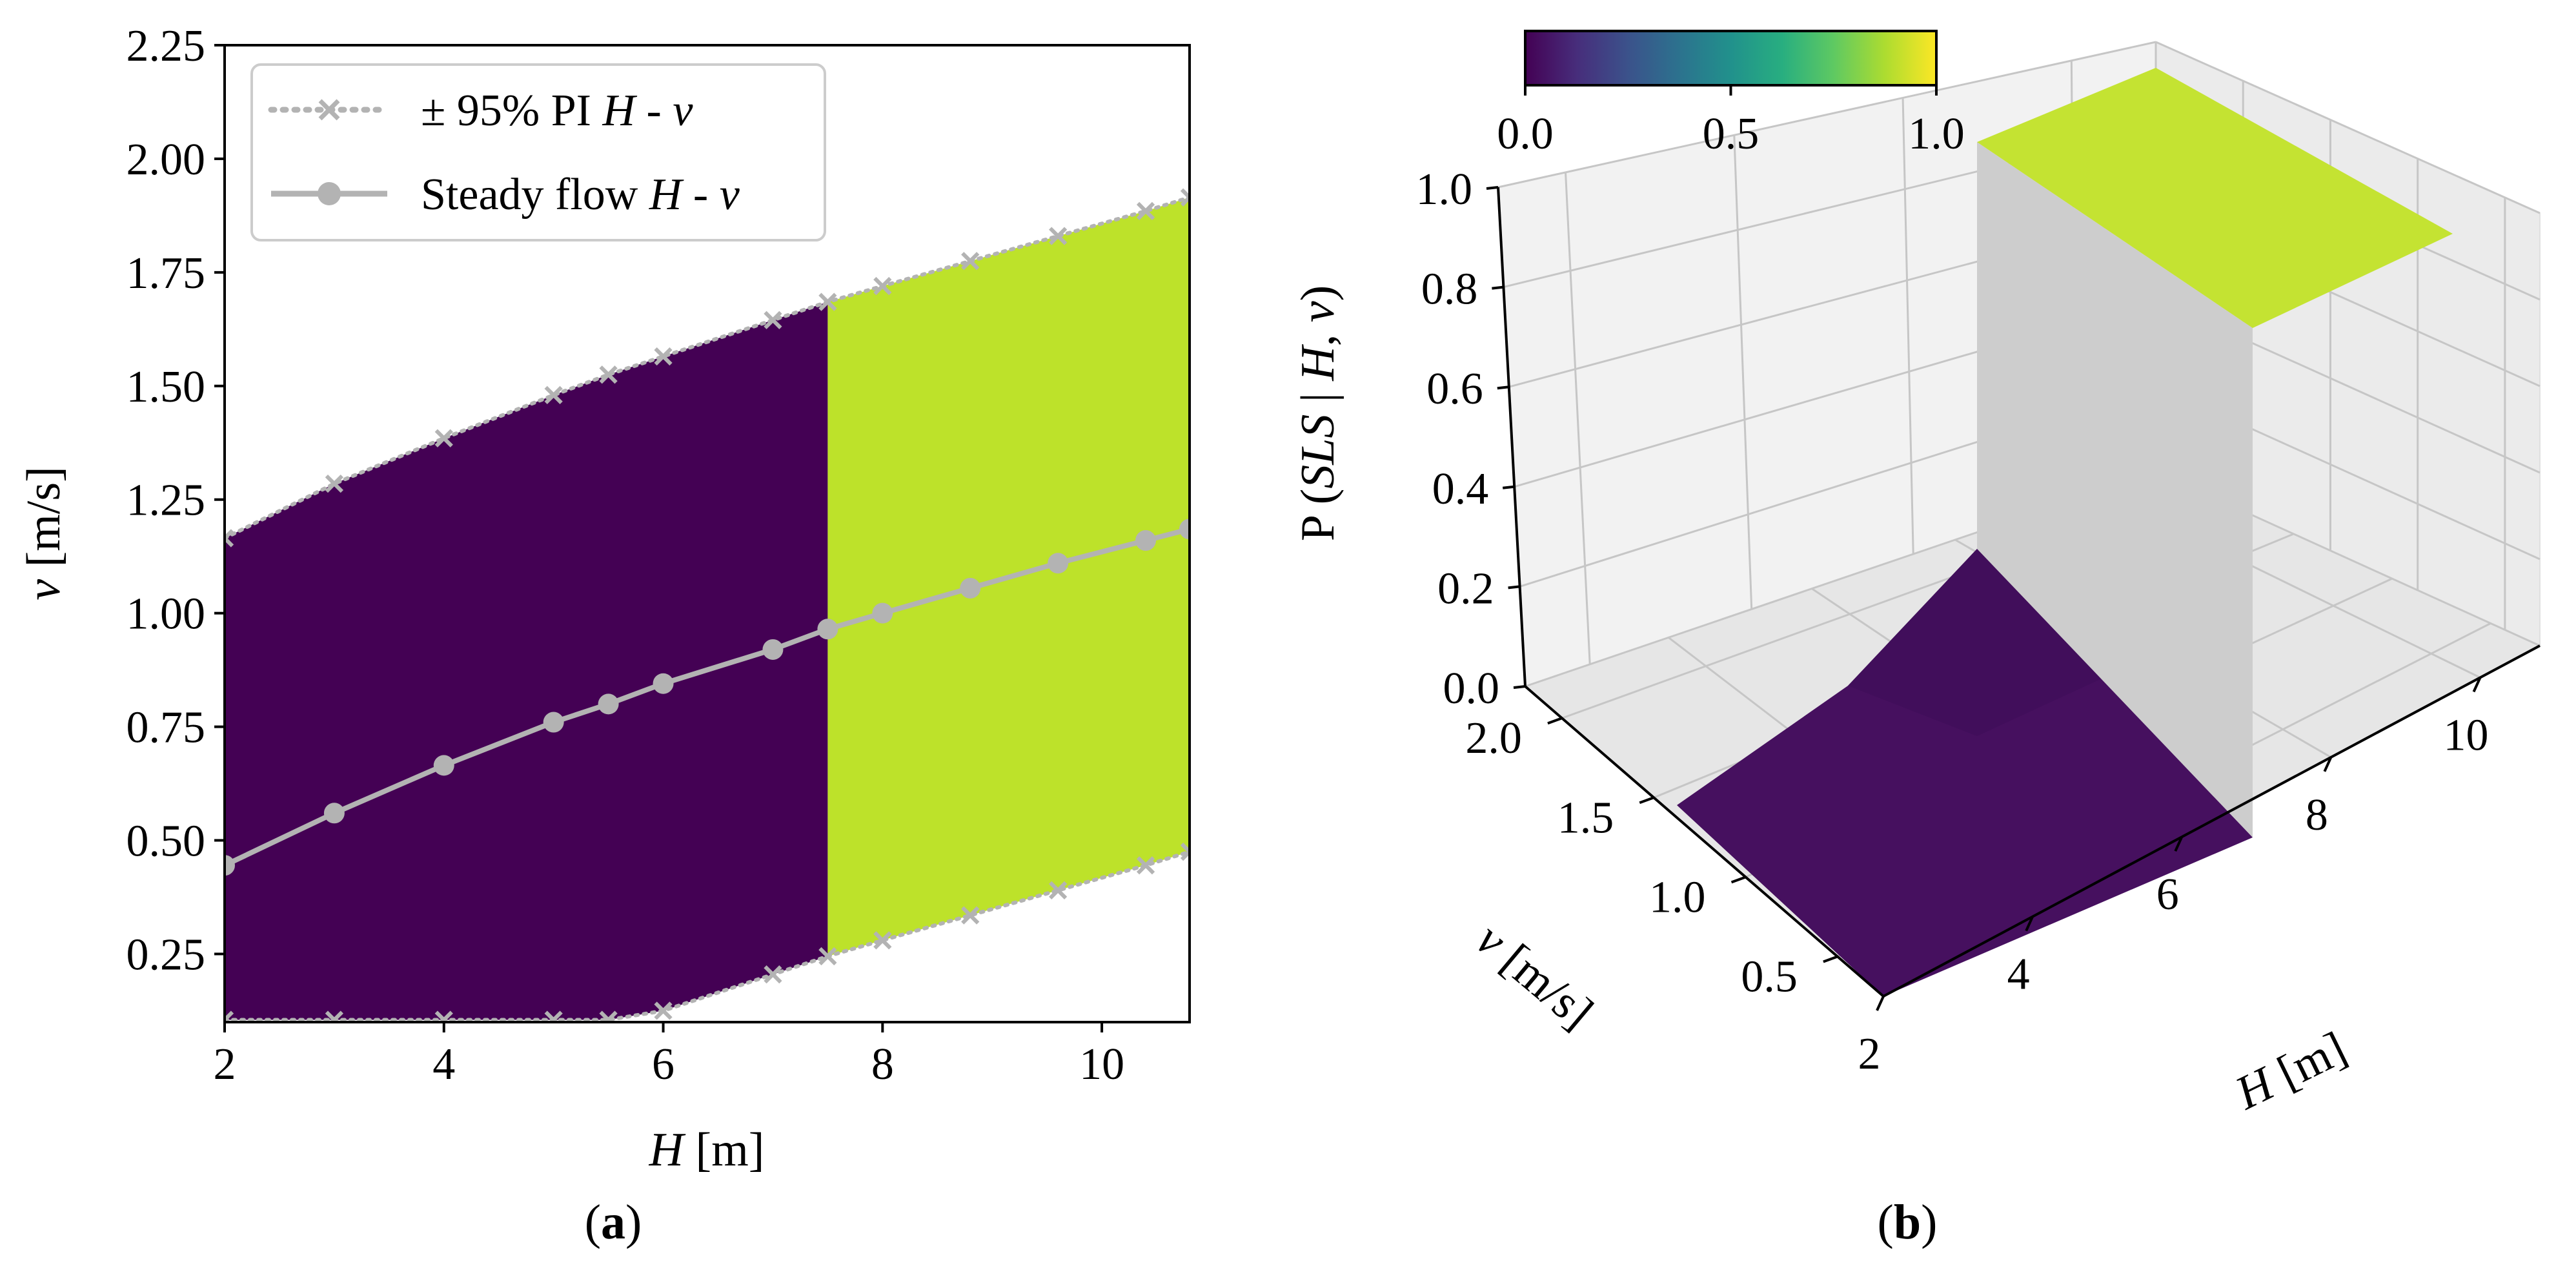 Image resolution: width=2576 pixels, height=1272 pixels. What do you see at coordinates (166, 614) in the screenshot?
I see `y-tick-label: 1.00` at bounding box center [166, 614].